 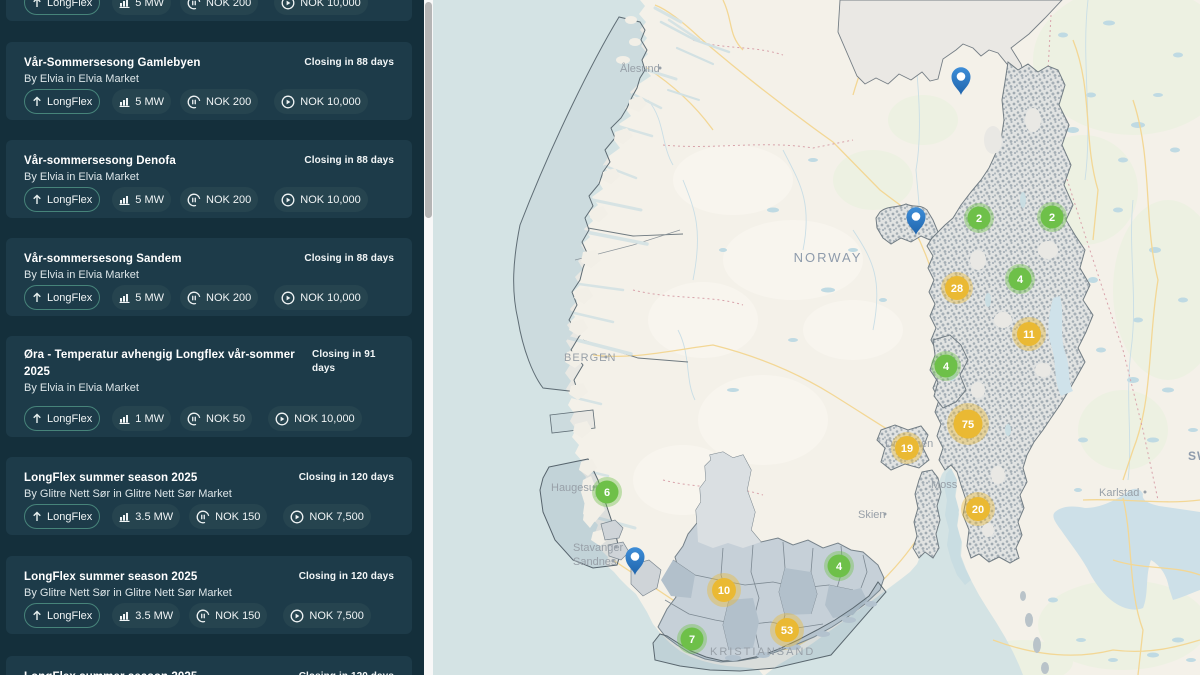 I want to click on svg-text: Stavanger, so click(x=598, y=548).